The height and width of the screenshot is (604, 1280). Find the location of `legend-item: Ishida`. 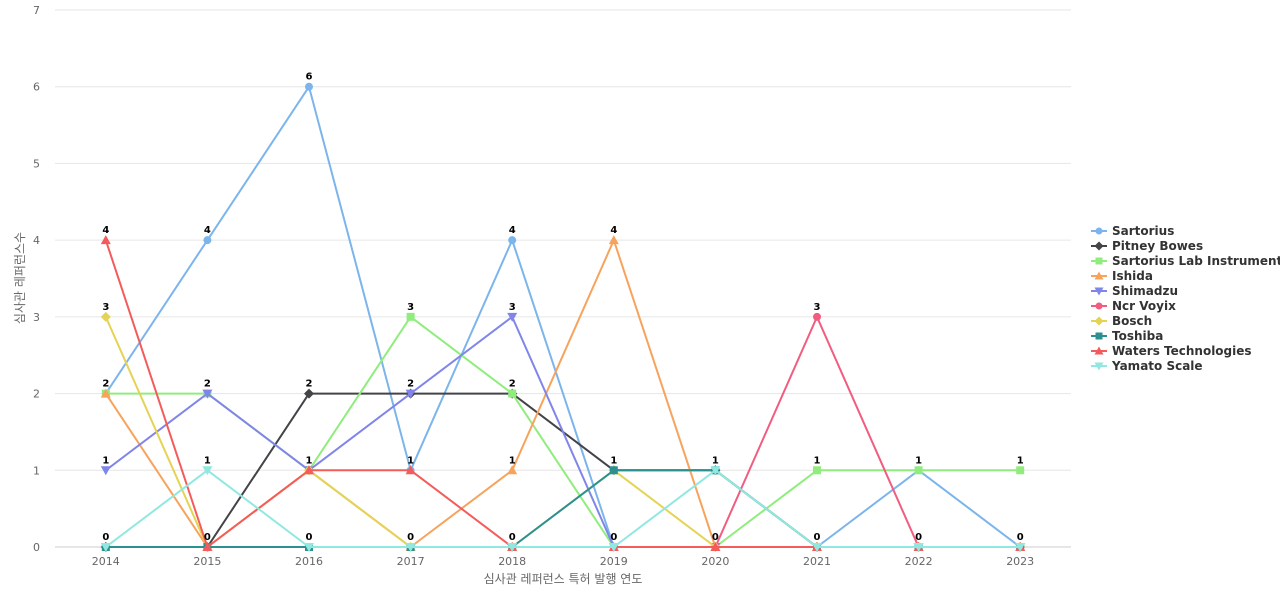

legend-item: Ishida is located at coordinates (1122, 276).